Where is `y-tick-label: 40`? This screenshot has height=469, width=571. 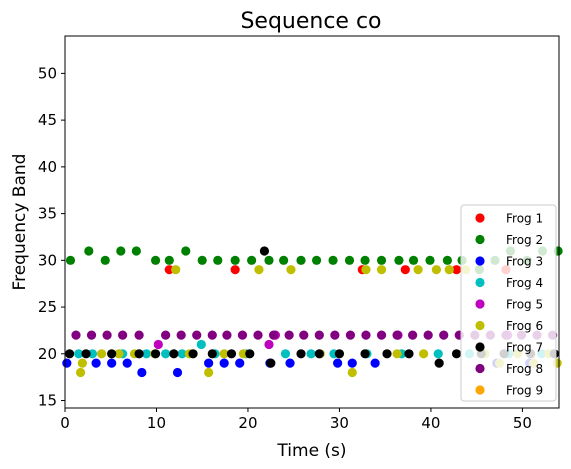
y-tick-label: 40 is located at coordinates (47, 167).